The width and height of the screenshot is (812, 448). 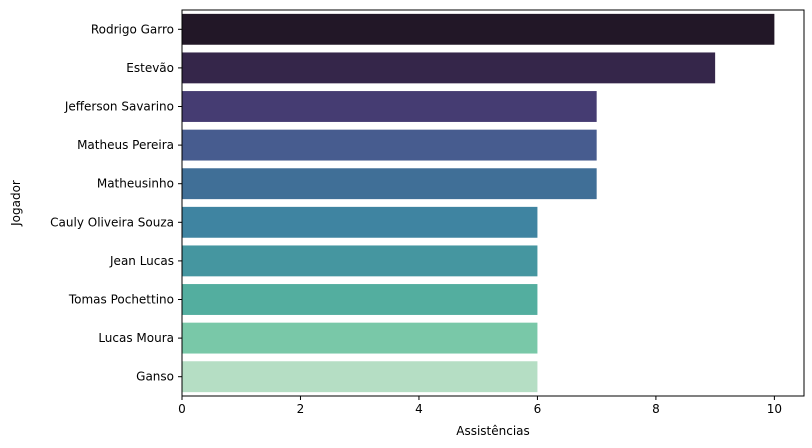 What do you see at coordinates (774, 409) in the screenshot?
I see `x-tick-label: 10` at bounding box center [774, 409].